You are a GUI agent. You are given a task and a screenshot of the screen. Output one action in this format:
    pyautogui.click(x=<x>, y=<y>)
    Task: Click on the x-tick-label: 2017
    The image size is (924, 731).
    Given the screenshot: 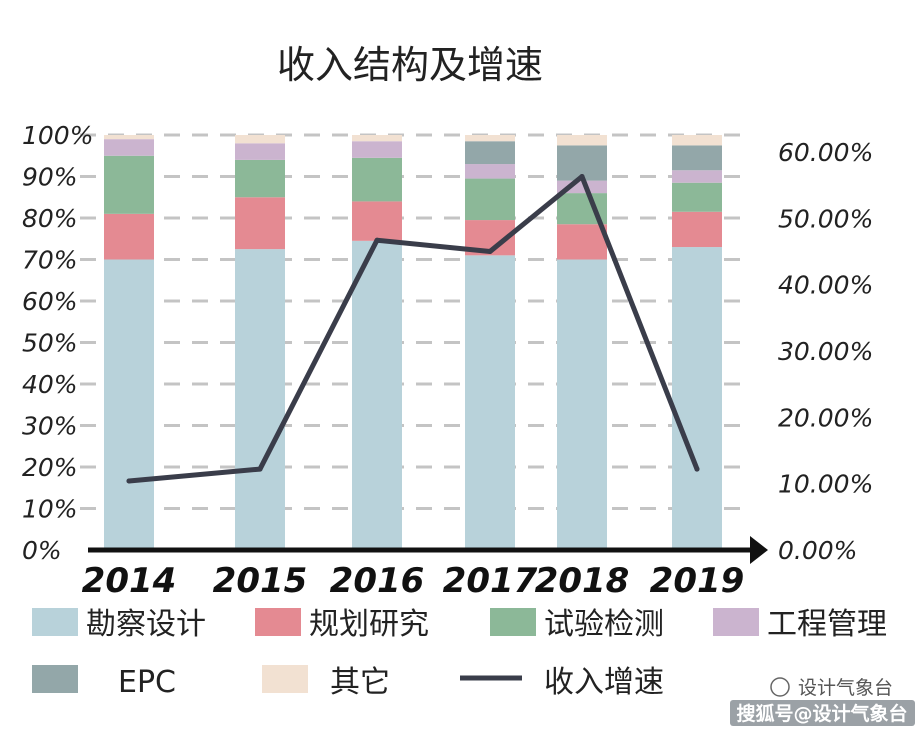 What is the action you would take?
    pyautogui.click(x=490, y=581)
    